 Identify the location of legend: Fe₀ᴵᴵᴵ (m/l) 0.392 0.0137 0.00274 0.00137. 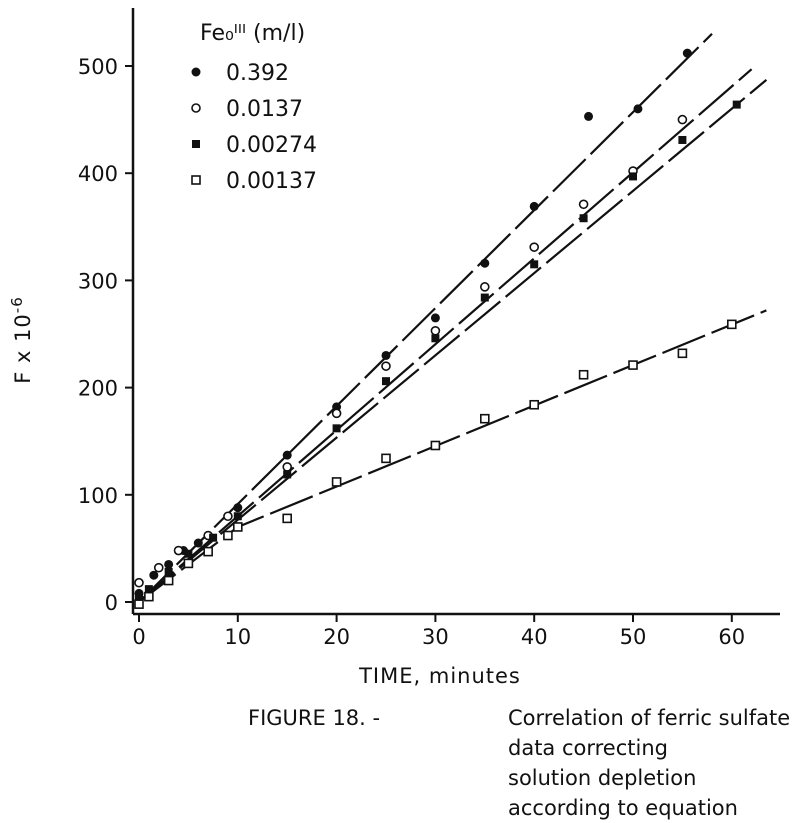
(254, 107).